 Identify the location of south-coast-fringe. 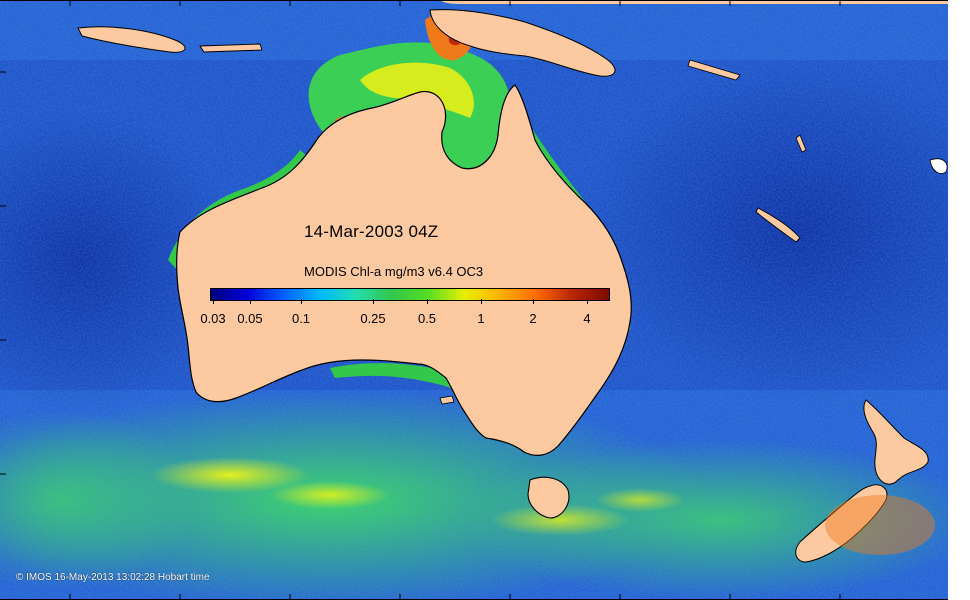
(445, 406).